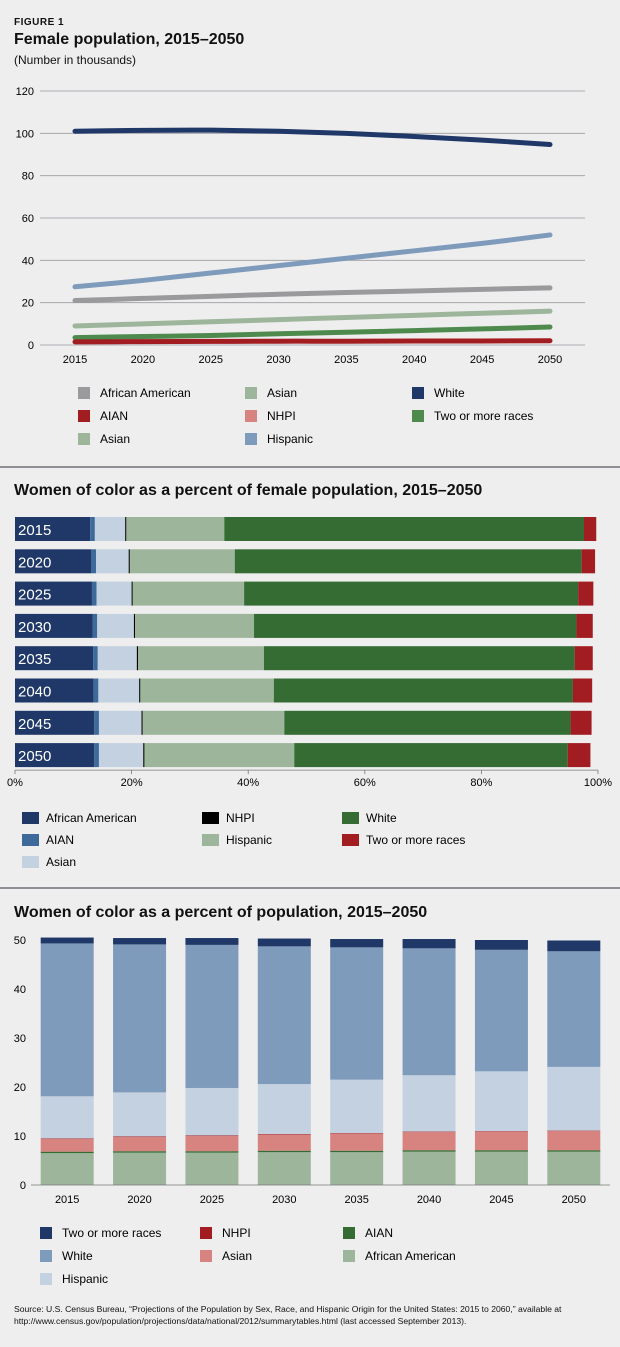 This screenshot has height=1347, width=620. I want to click on bar-segment-aian, so click(94, 593).